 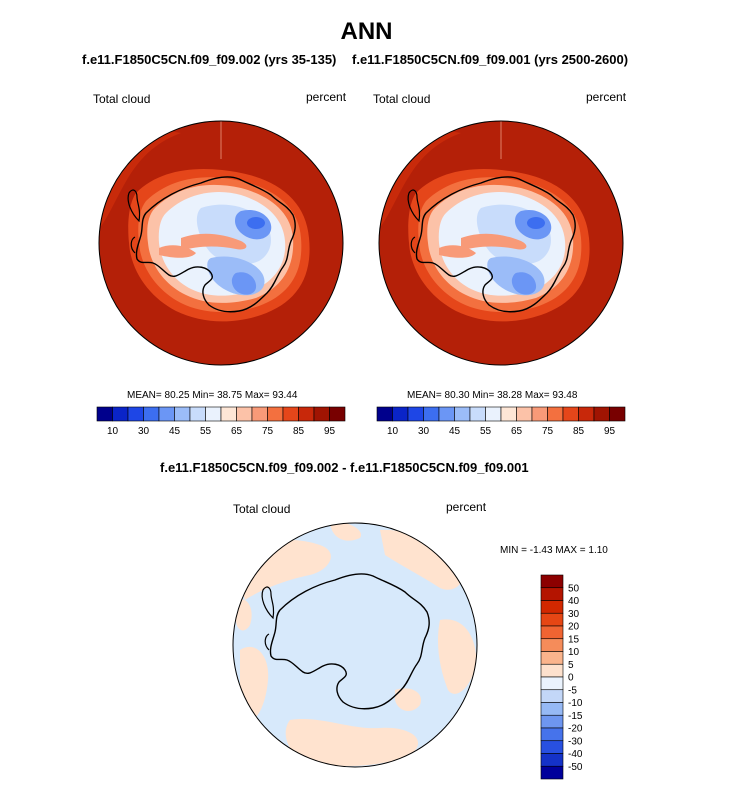 I want to click on max-value: 1.10, so click(x=598, y=550).